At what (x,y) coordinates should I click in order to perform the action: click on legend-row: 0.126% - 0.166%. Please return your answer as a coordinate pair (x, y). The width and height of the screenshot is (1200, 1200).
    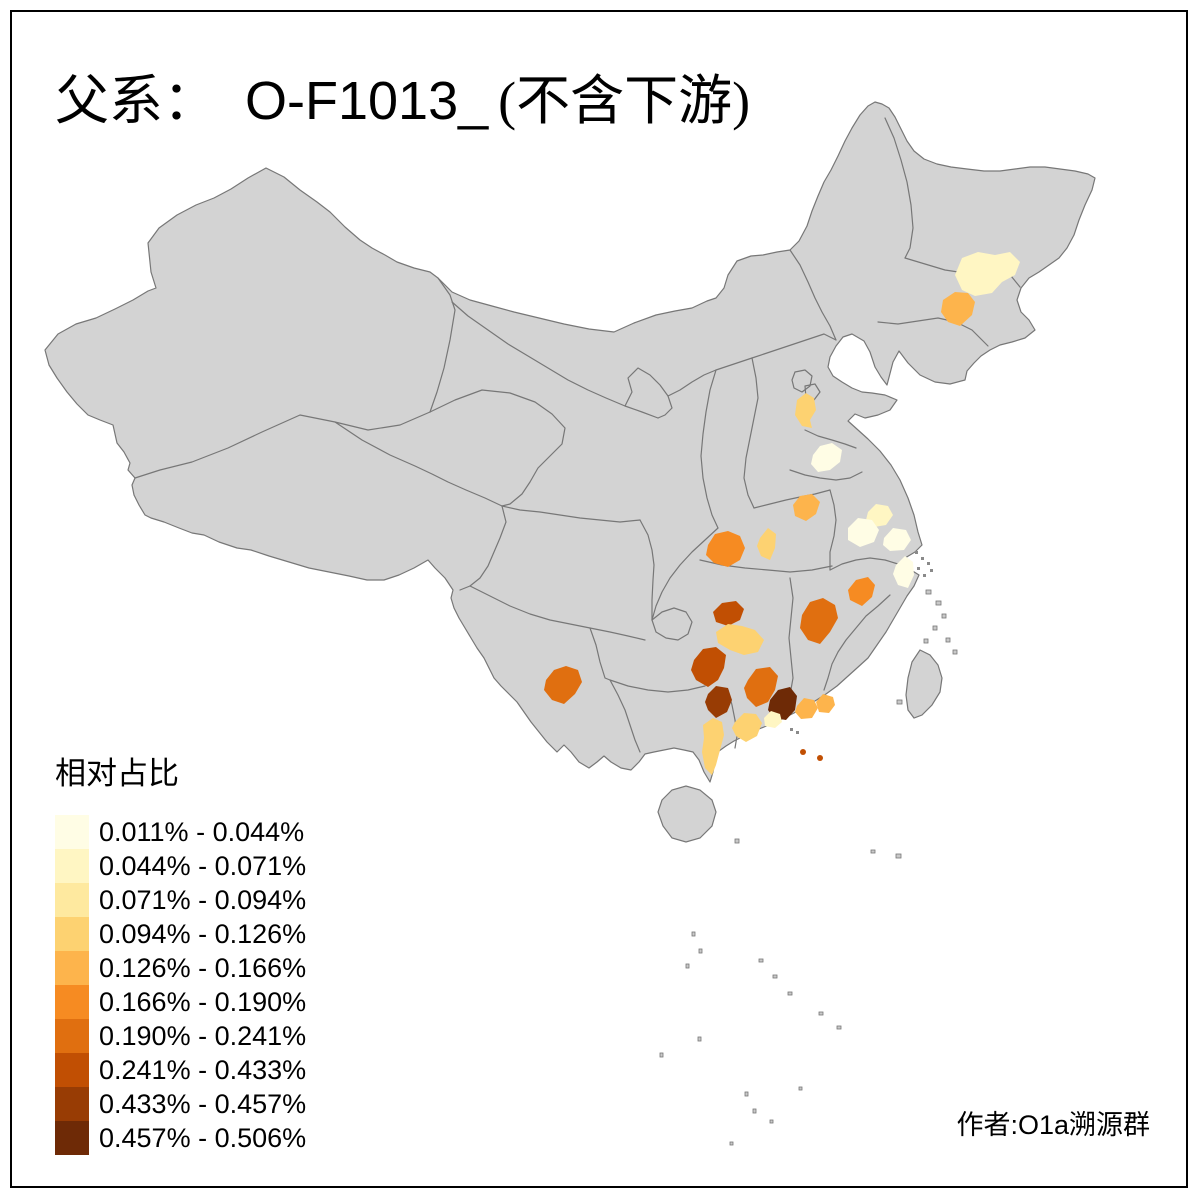
    Looking at the image, I should click on (180, 968).